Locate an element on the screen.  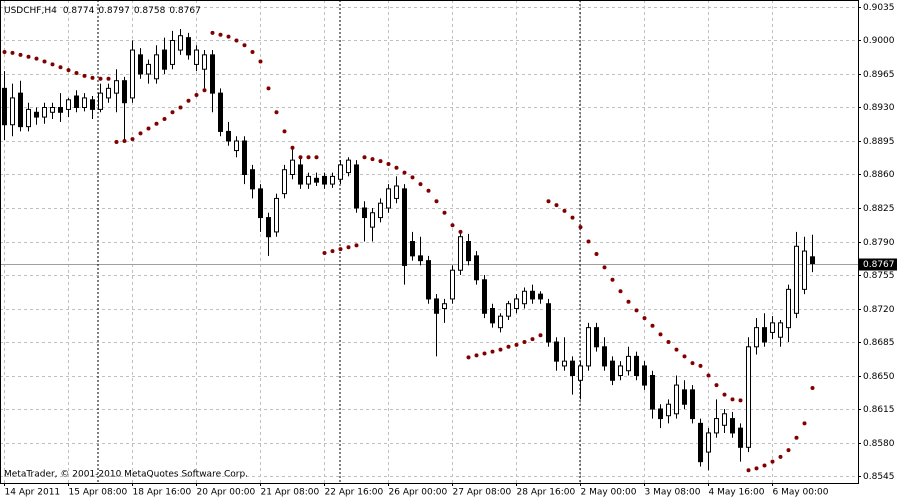
chart-header: USDCHF,H4 0.8774 0.8797 0.8758 0.8767 is located at coordinates (102, 11).